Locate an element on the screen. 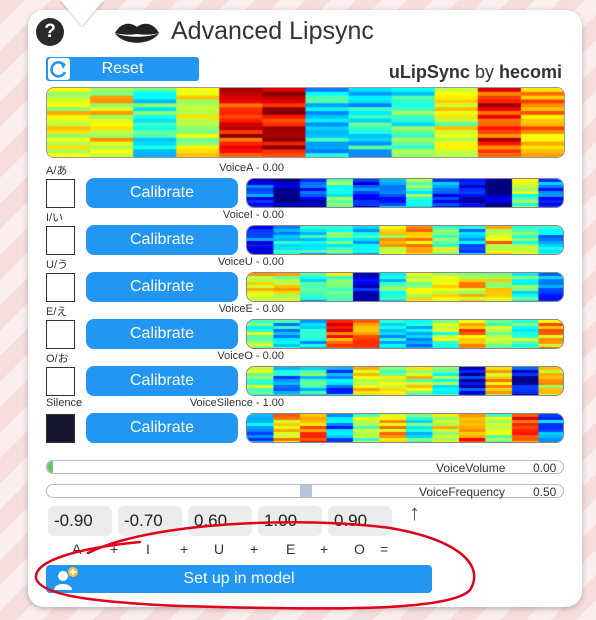 Image resolution: width=596 pixels, height=620 pixels. formula-token: E is located at coordinates (291, 549).